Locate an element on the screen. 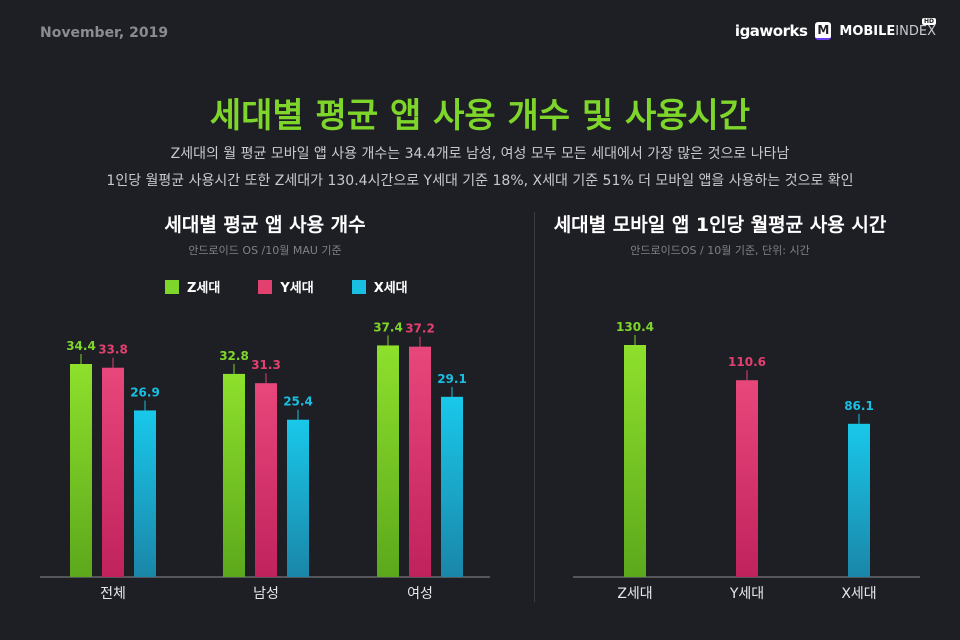  hd-badge: HD is located at coordinates (928, 21).